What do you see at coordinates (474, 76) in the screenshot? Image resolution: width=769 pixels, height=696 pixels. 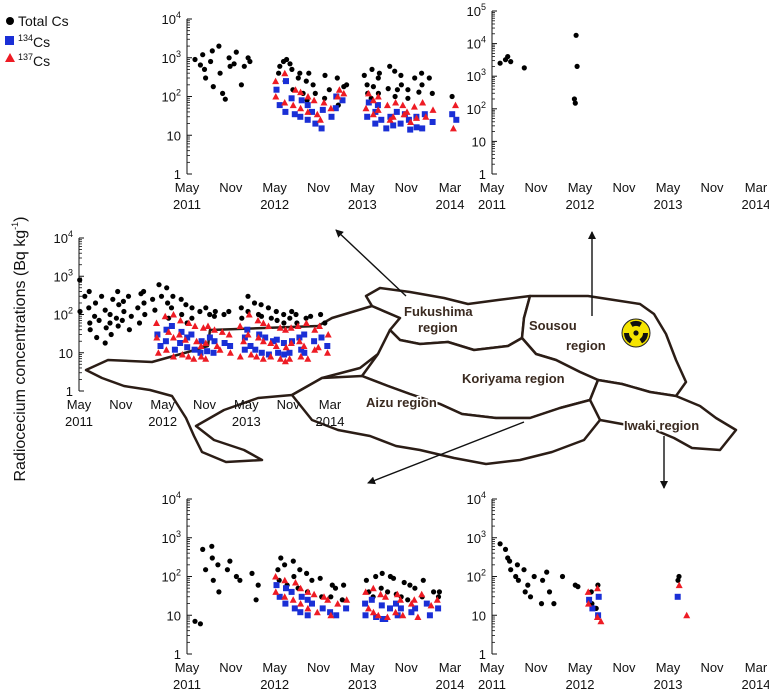 I see `sousou-y-tick-base: 10` at bounding box center [474, 76].